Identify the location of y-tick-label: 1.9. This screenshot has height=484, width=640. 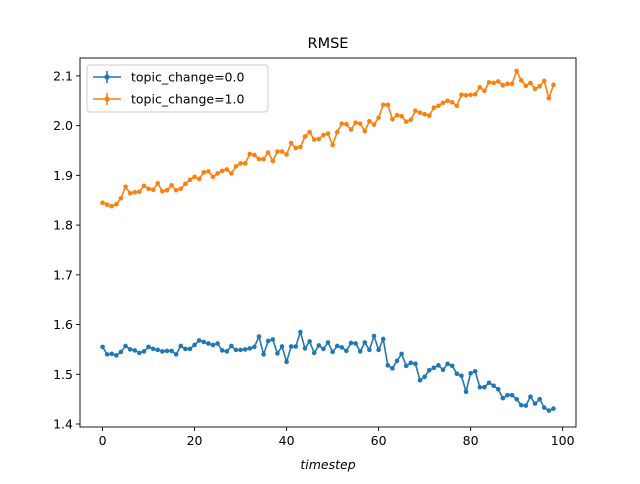
(63, 175).